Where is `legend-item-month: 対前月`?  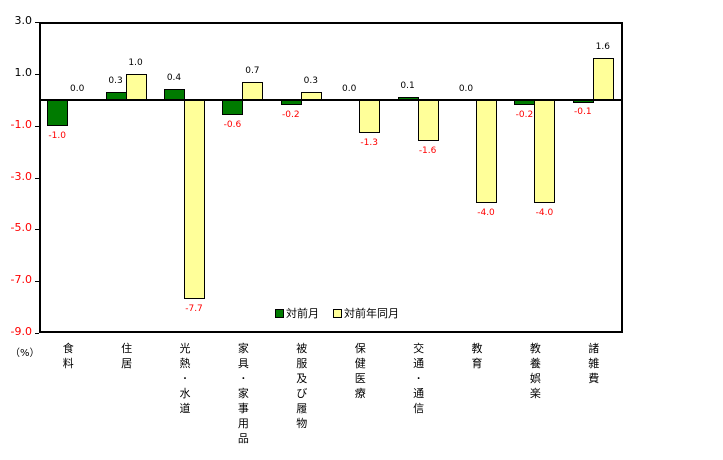 legend-item-month: 対前月 is located at coordinates (297, 313).